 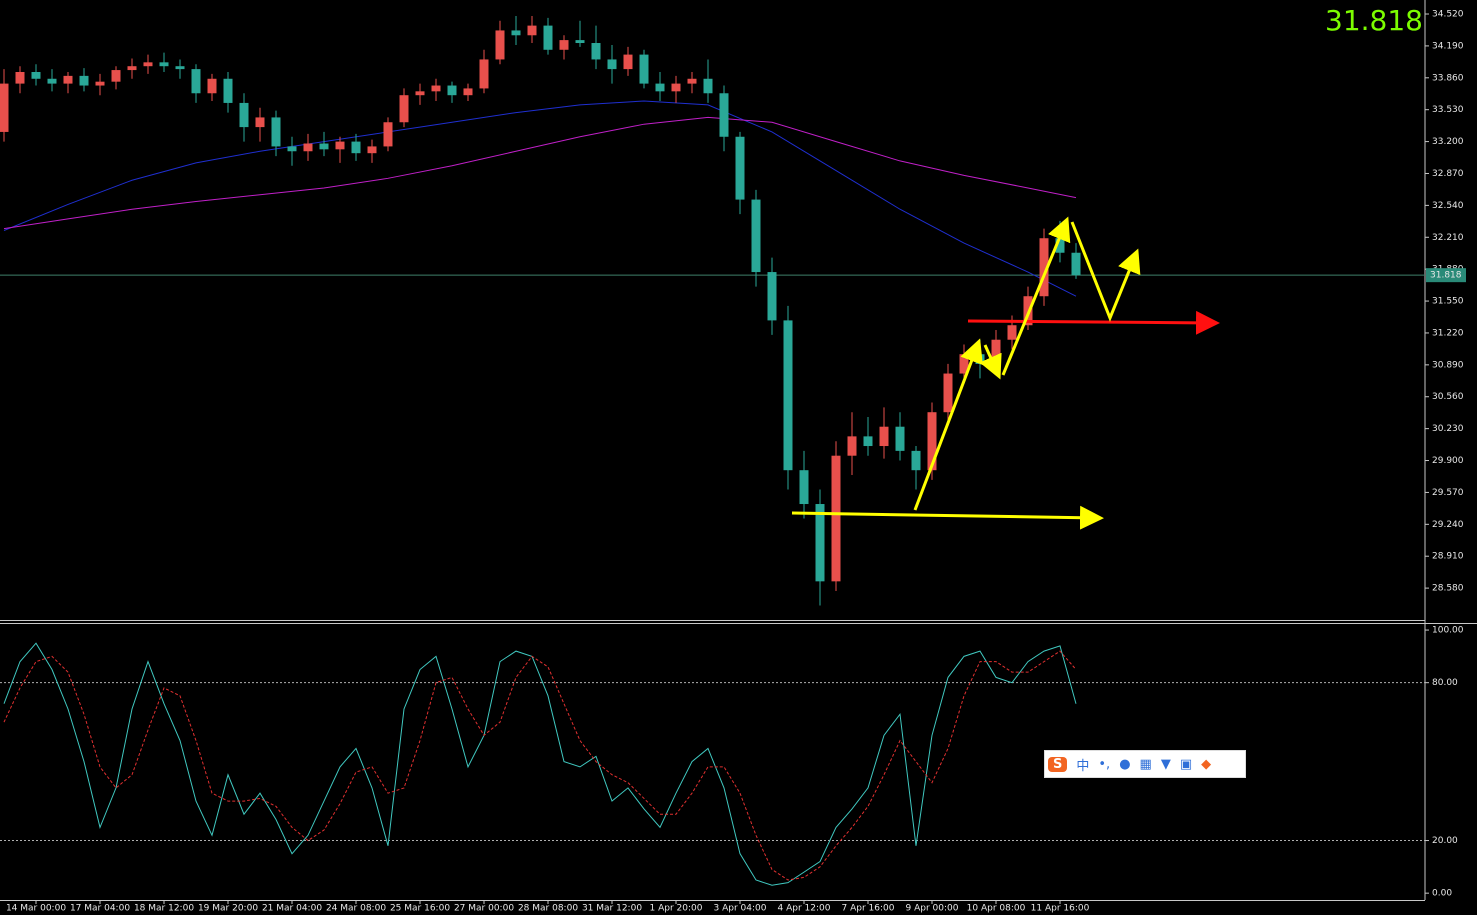 I want to click on y-tick-label: 33.860, so click(x=1448, y=78).